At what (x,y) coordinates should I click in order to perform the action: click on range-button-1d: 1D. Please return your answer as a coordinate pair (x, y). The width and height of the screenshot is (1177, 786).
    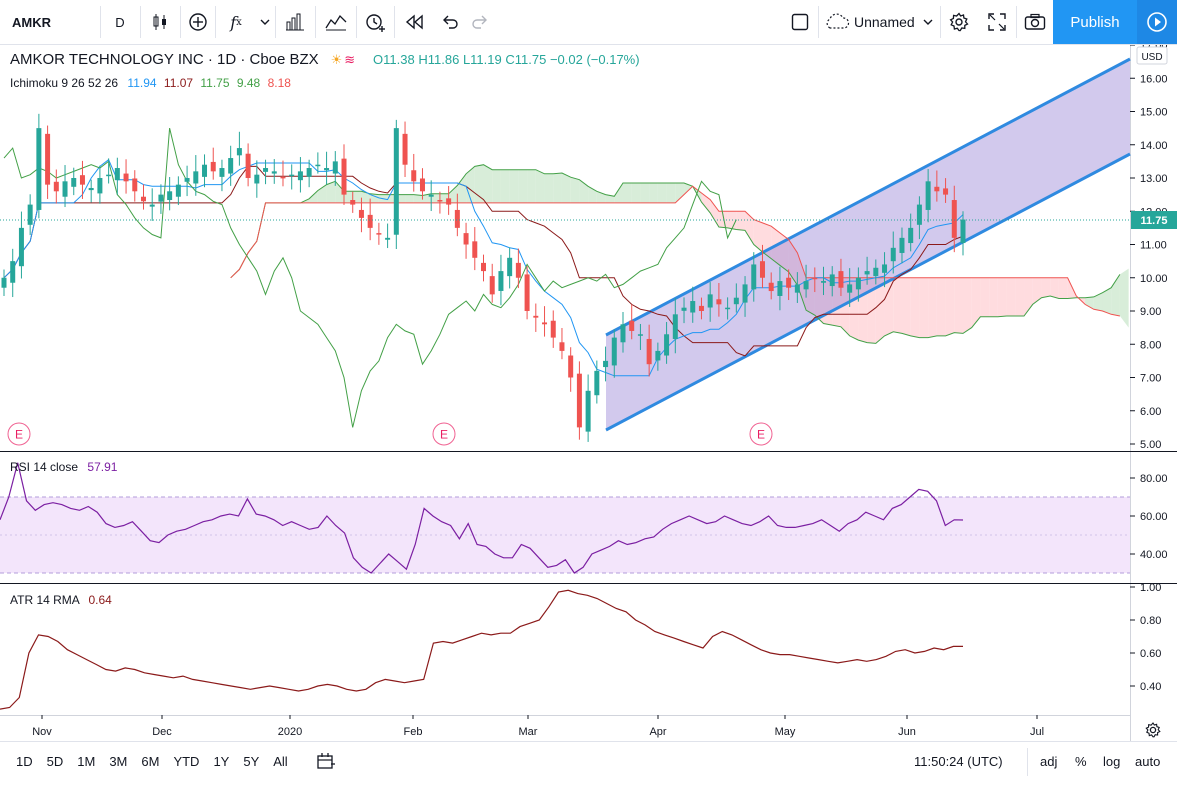
    Looking at the image, I should click on (24, 761).